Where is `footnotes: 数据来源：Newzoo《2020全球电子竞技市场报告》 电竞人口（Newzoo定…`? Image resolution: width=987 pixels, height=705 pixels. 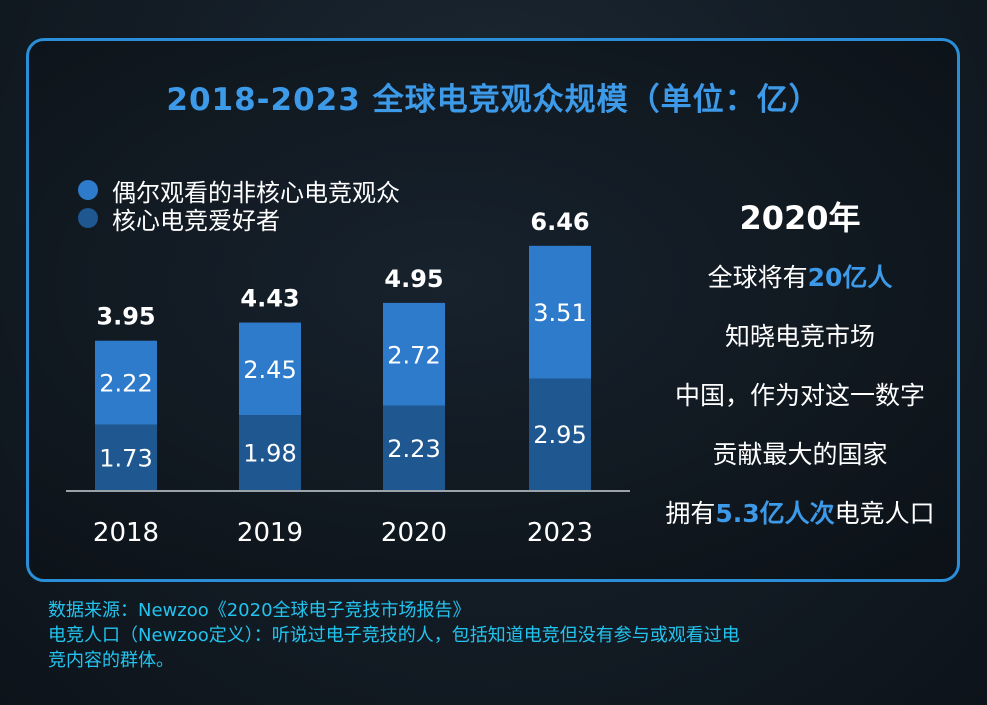 footnotes: 数据来源：Newzoo《2020全球电子竞技市场报告》 电竞人口（Newzoo定… is located at coordinates (488, 635).